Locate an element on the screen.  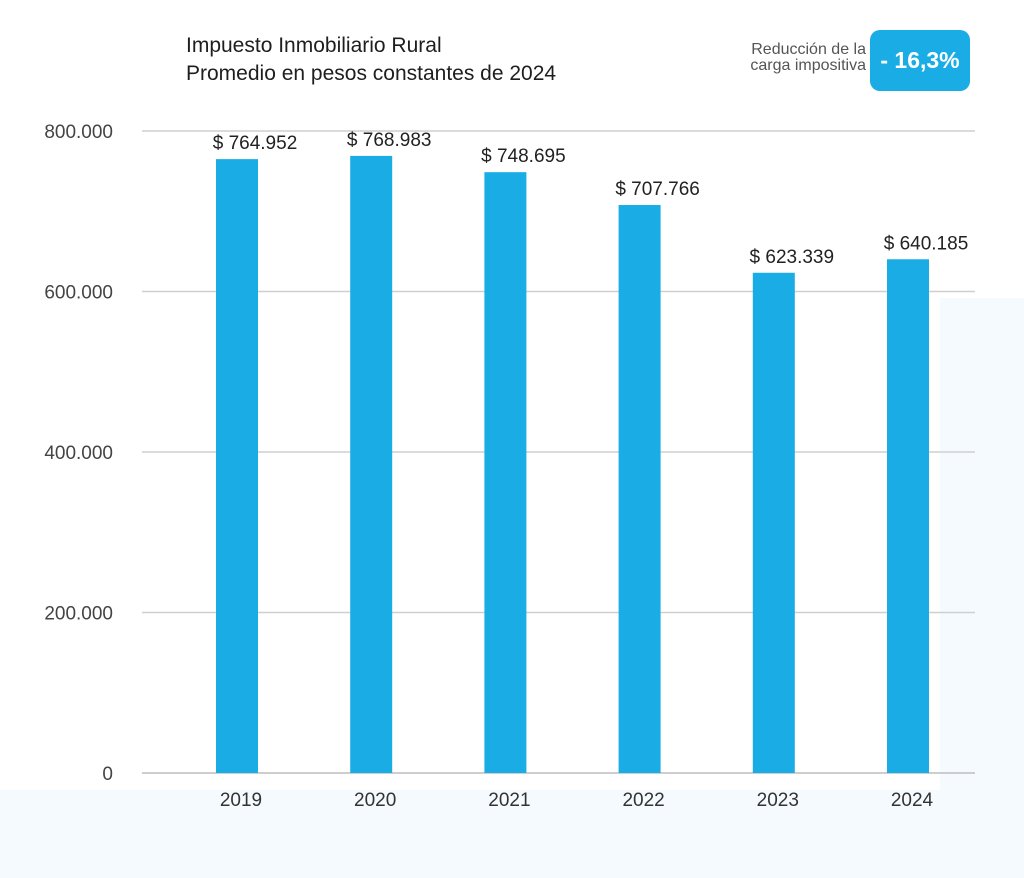
bar-2020 is located at coordinates (371, 464).